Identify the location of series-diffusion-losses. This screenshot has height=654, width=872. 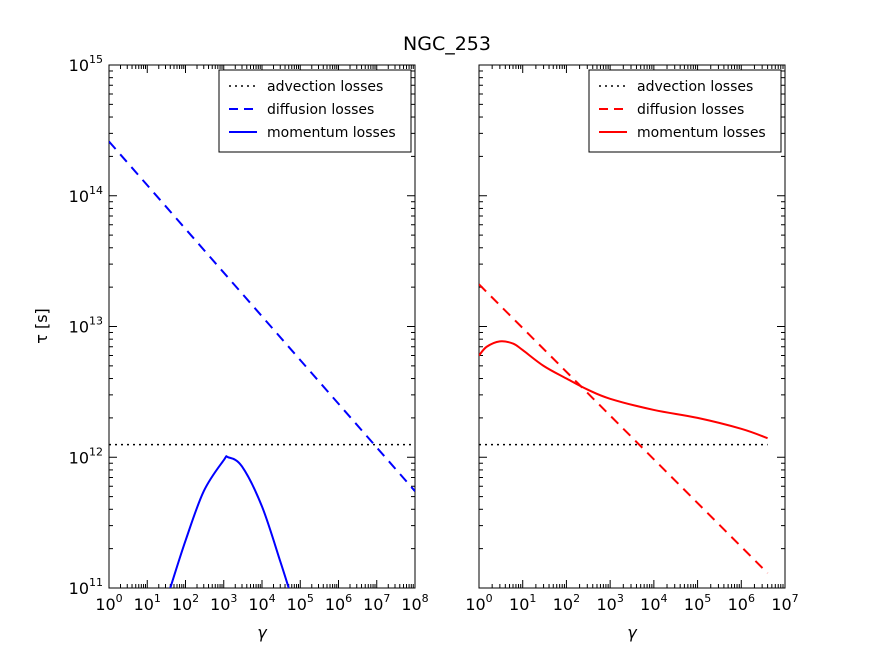
(624, 428).